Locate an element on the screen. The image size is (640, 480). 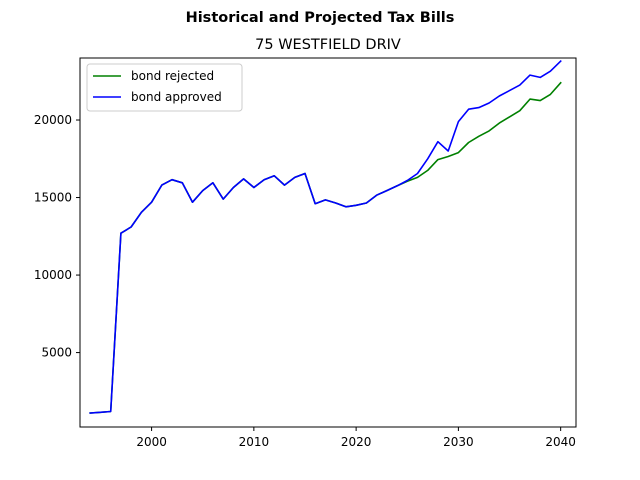
x-tick-label: 2040 is located at coordinates (560, 442).